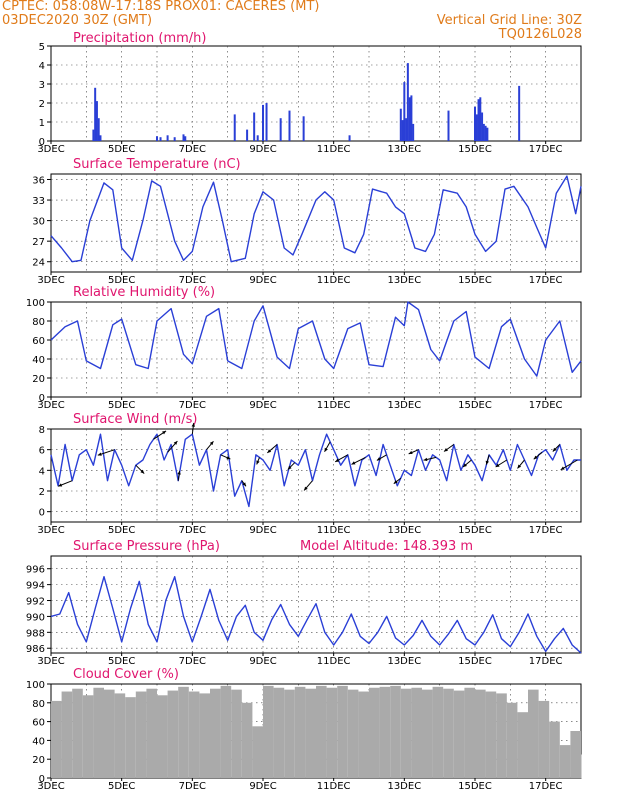 Image resolution: width=618 pixels, height=800 pixels. What do you see at coordinates (38, 704) in the screenshot?
I see `cloud-ytick-label: 80` at bounding box center [38, 704].